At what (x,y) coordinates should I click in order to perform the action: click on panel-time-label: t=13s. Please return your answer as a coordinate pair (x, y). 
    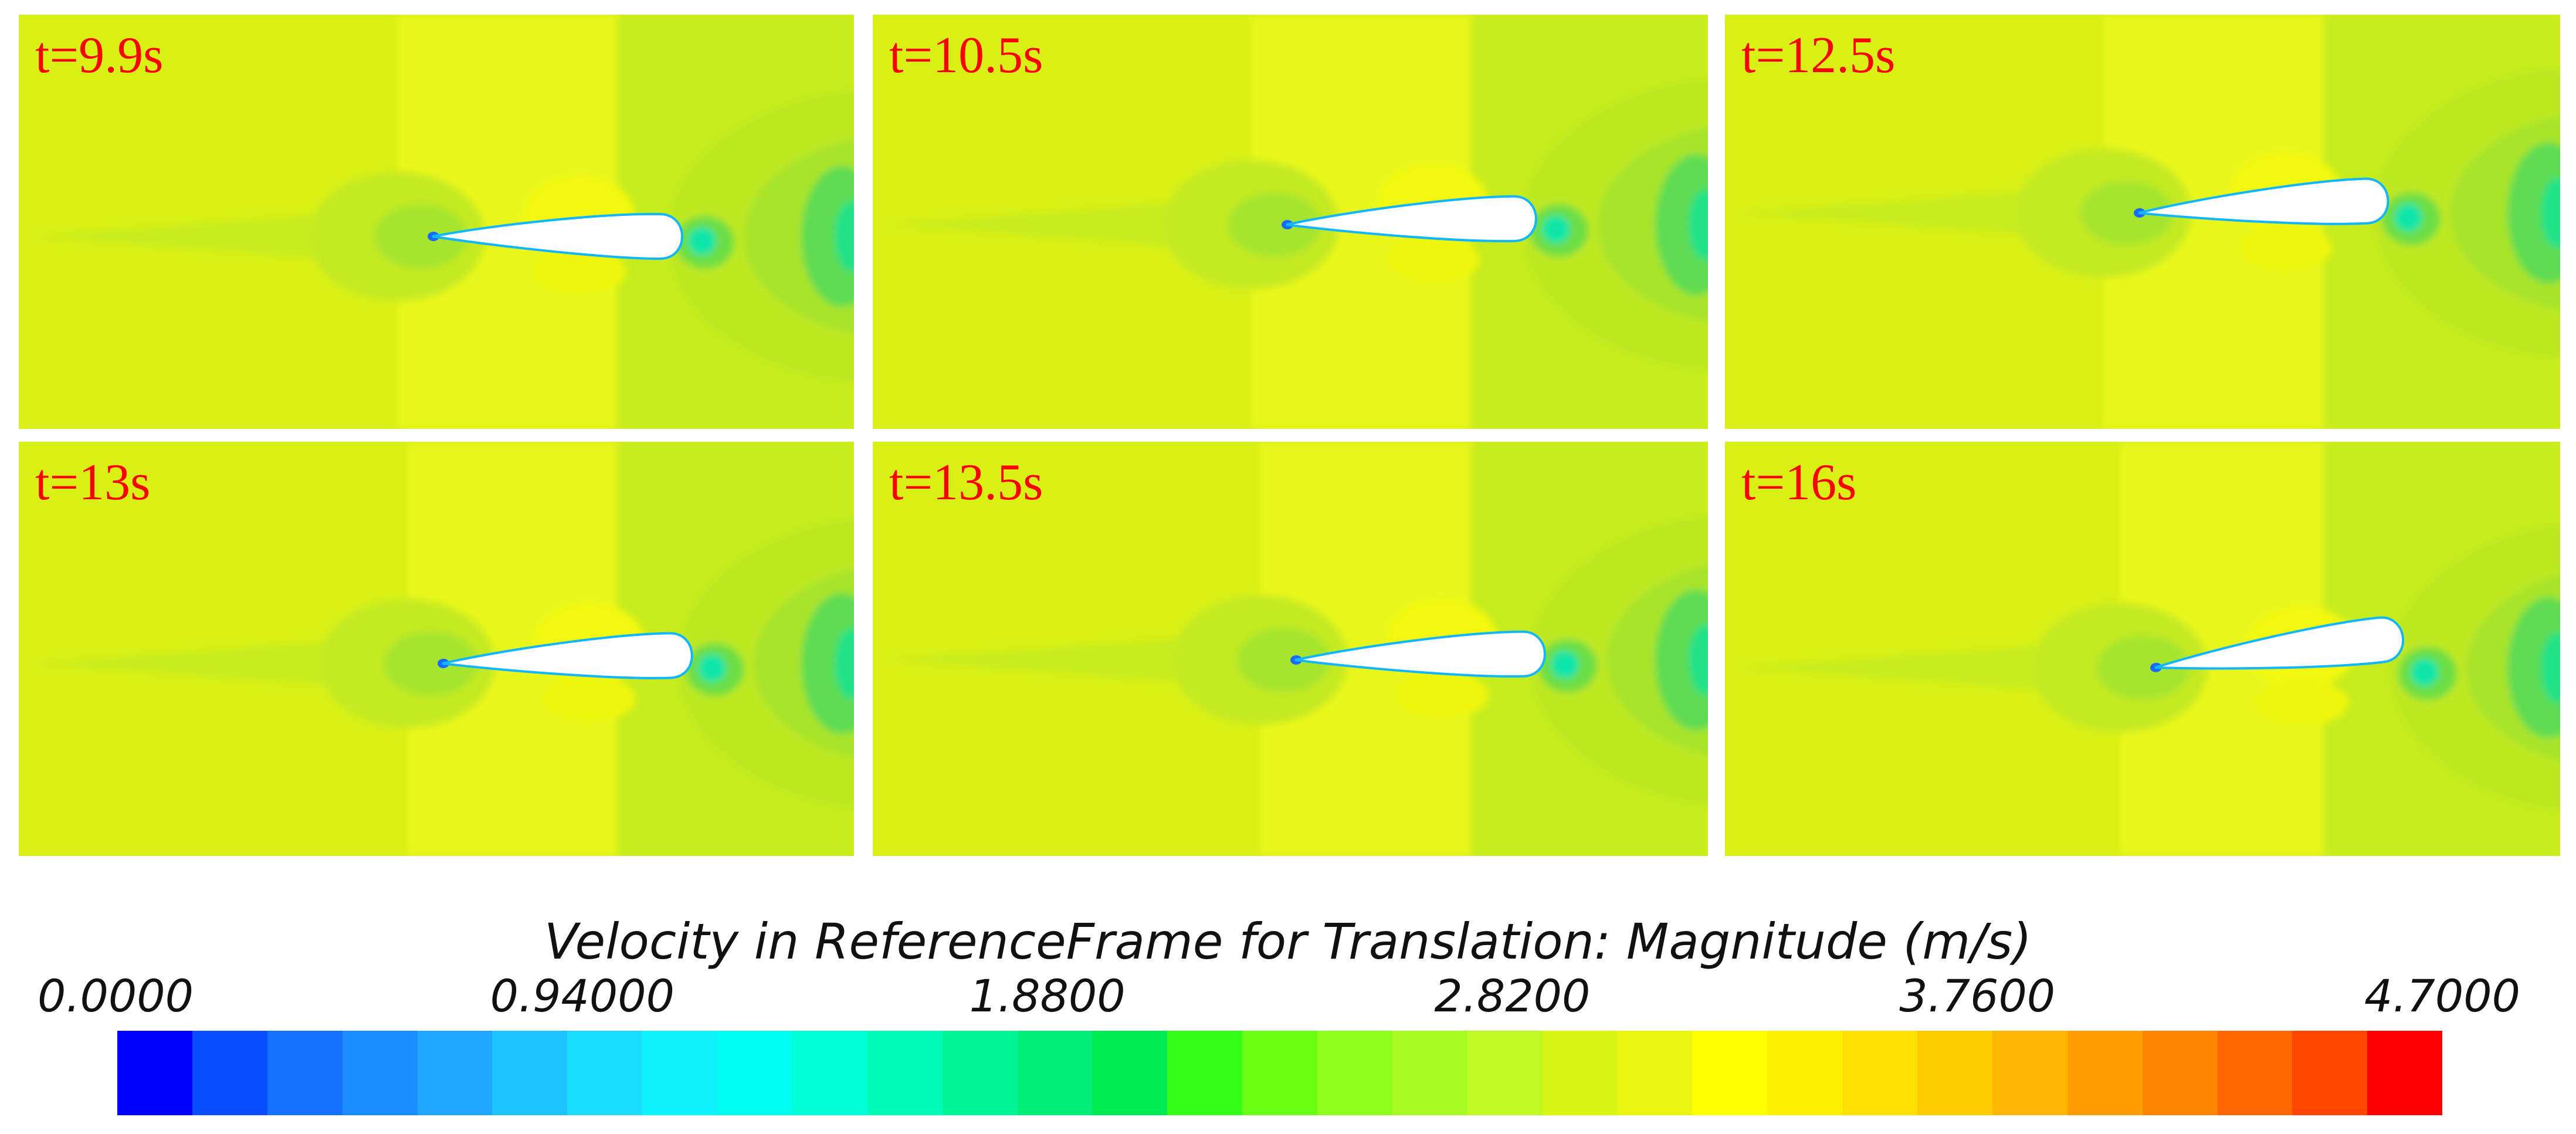
    Looking at the image, I should click on (93, 482).